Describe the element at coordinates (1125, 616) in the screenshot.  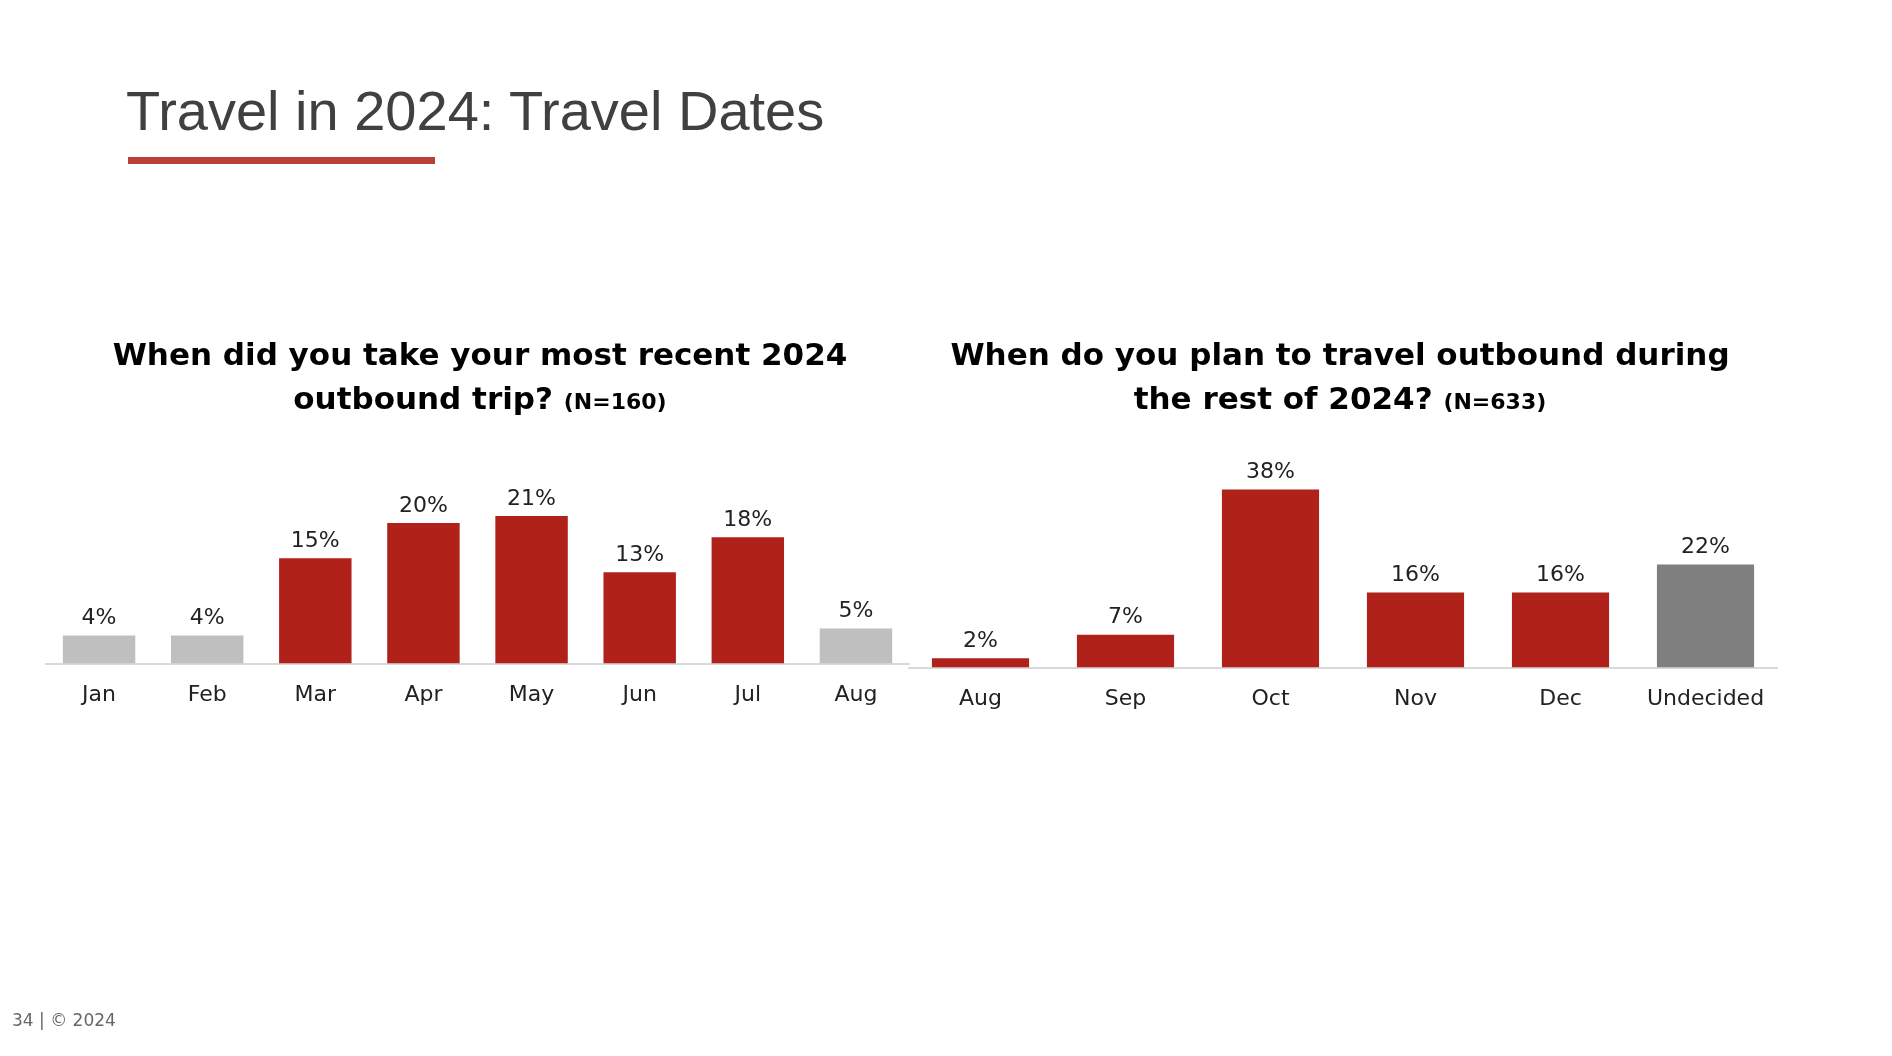
I see `data-label: 7%` at that location.